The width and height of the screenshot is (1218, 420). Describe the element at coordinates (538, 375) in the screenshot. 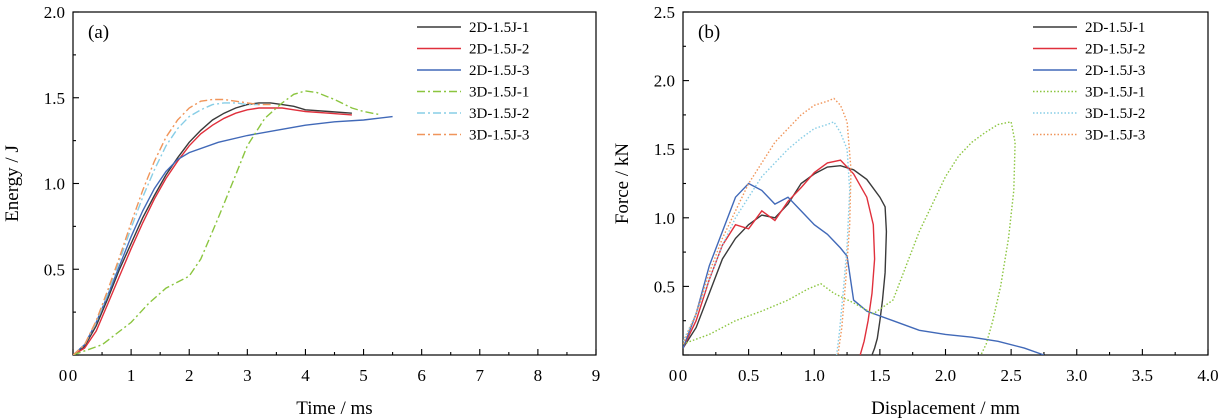

I see `x-tick-label: 8` at that location.